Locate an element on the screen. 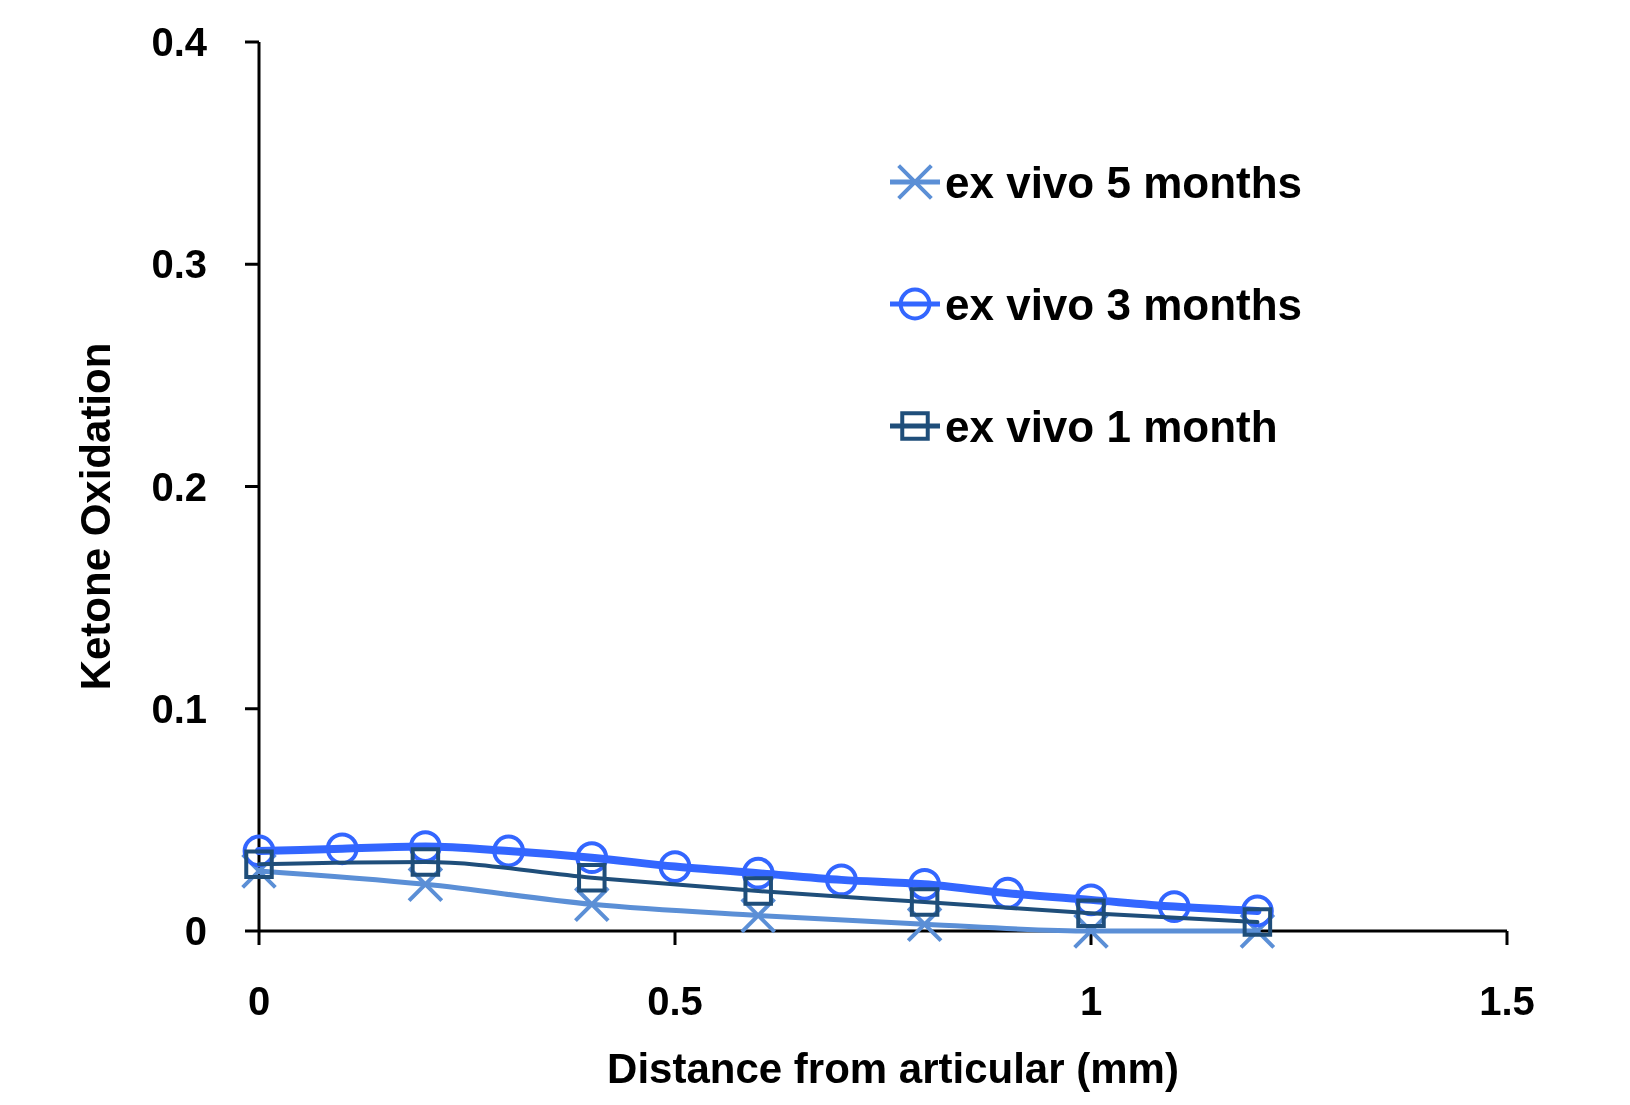  x-tick-label: 0.5 is located at coordinates (675, 1001).